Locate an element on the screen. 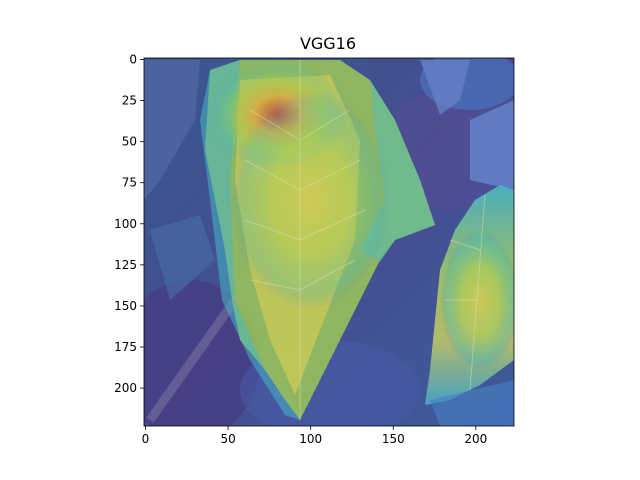 This screenshot has height=480, width=640. y-tick-label: 150 is located at coordinates (125, 306).